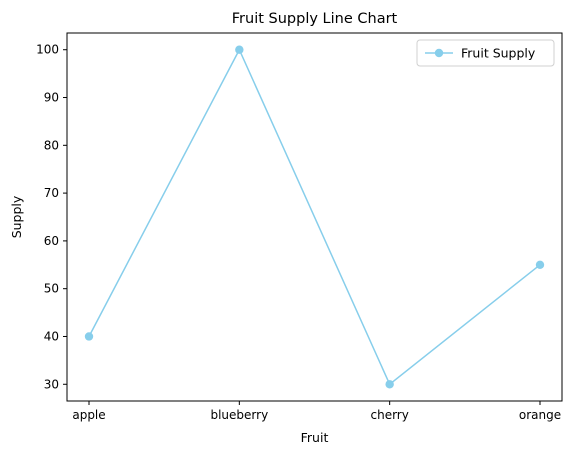 The image size is (573, 455). I want to click on y-tick-label: 30, so click(51, 384).